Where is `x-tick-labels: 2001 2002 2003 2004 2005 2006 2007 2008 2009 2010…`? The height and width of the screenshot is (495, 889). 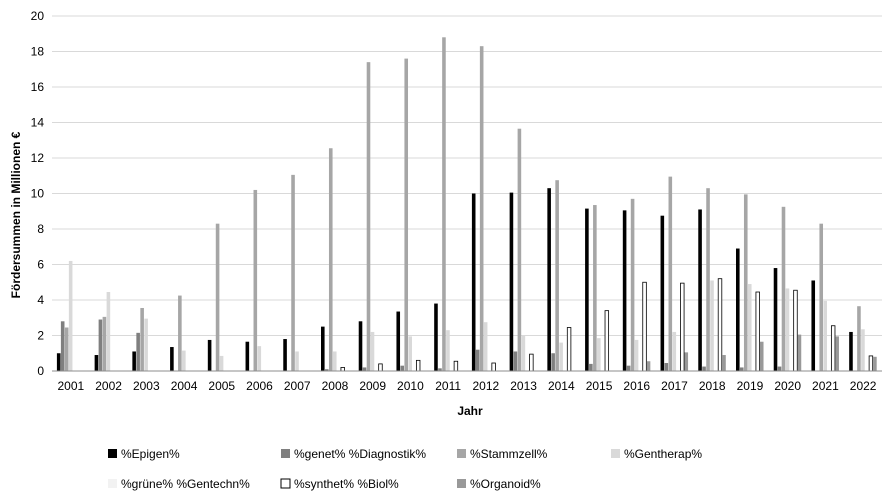
x-tick-labels: 2001 2002 2003 2004 2005 2006 2007 2008 2009 2010… is located at coordinates (467, 386).